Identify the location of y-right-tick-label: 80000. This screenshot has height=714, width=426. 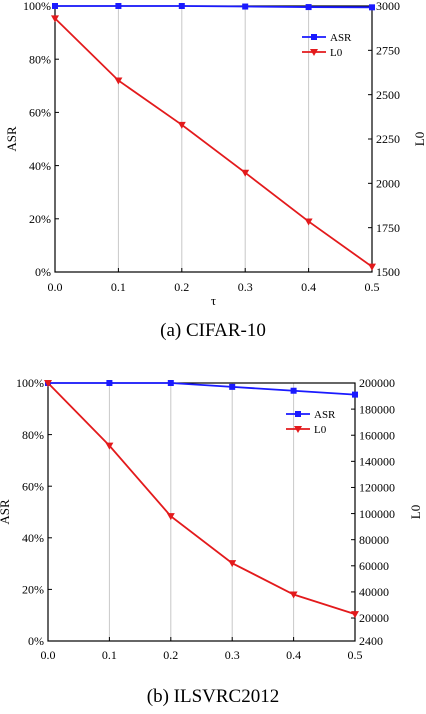
(374, 540).